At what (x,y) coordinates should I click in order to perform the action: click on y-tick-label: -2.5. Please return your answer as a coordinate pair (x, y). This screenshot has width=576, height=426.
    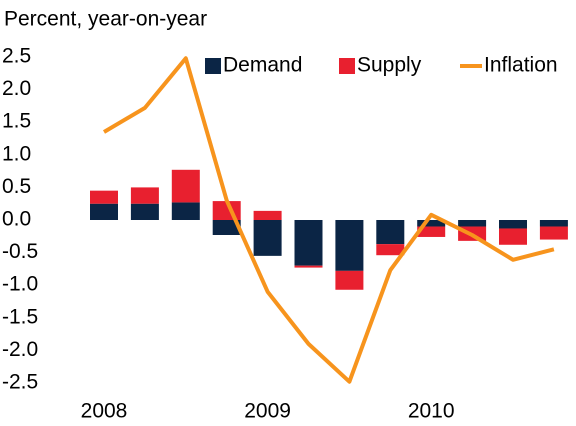
    Looking at the image, I should click on (20, 382).